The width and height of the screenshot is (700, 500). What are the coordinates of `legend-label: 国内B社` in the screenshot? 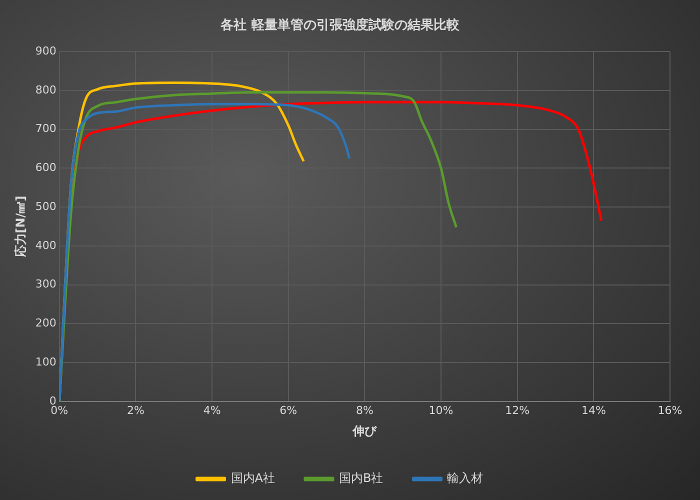 It's located at (361, 478).